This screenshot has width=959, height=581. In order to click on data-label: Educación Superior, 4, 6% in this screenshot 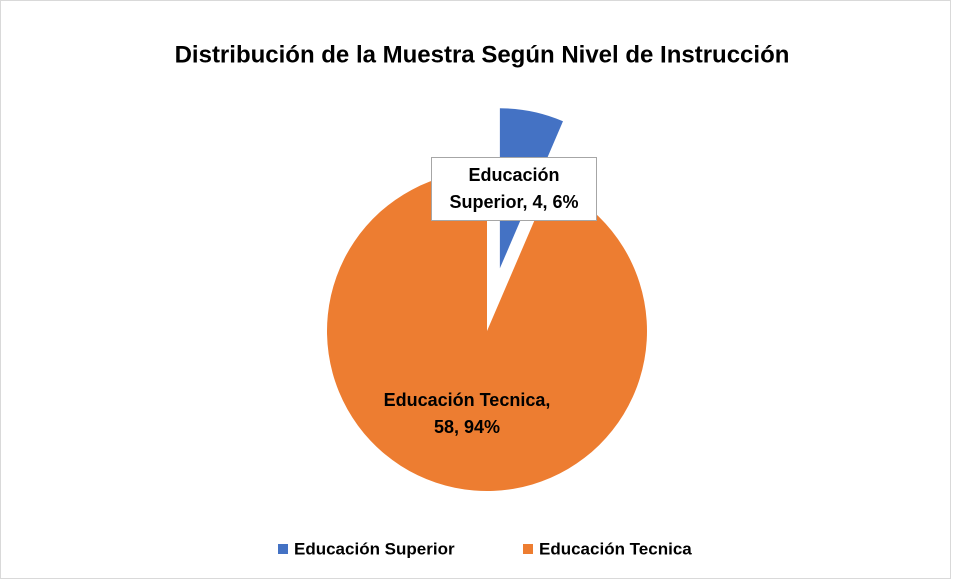, I will do `click(514, 189)`.